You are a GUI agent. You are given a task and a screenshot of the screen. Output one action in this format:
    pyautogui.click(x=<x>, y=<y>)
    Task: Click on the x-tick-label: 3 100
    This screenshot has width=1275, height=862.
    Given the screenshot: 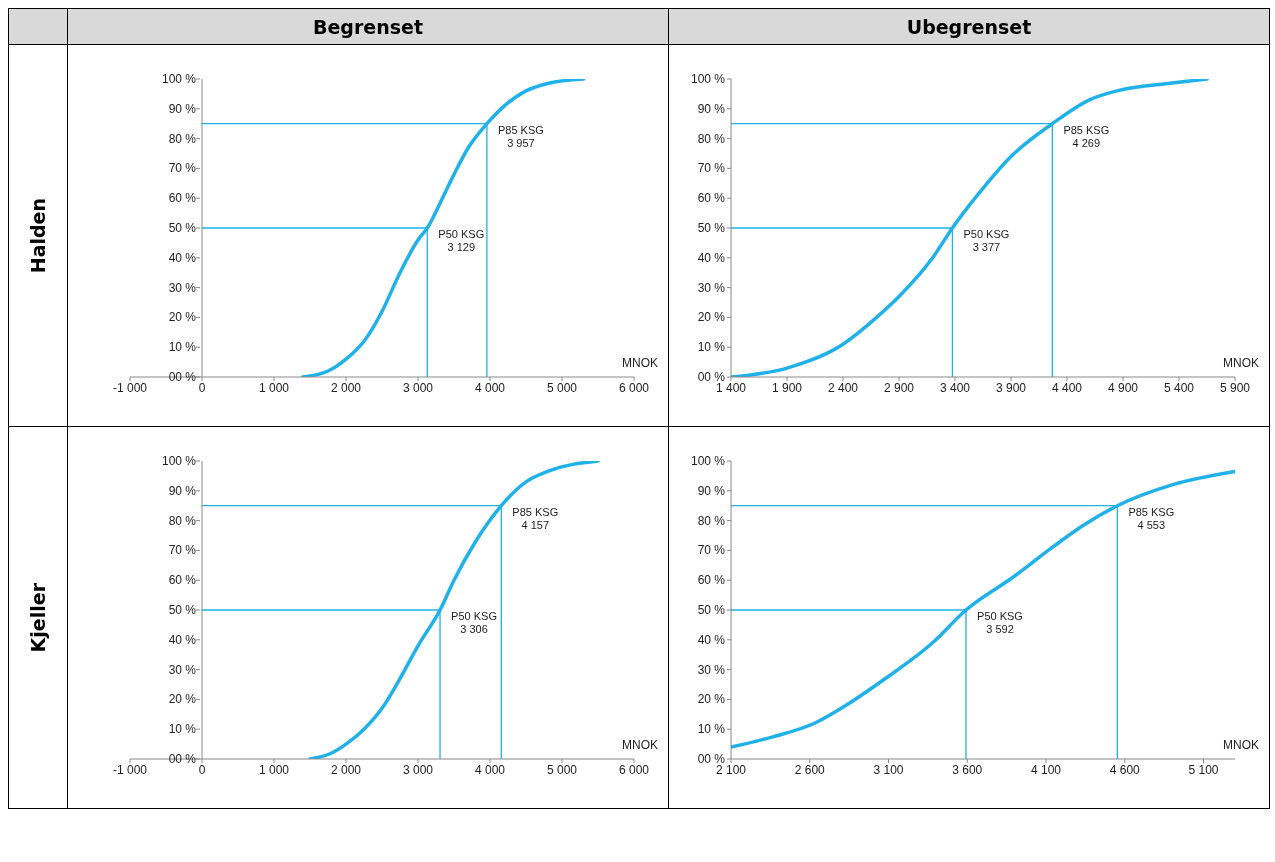 What is the action you would take?
    pyautogui.click(x=888, y=769)
    